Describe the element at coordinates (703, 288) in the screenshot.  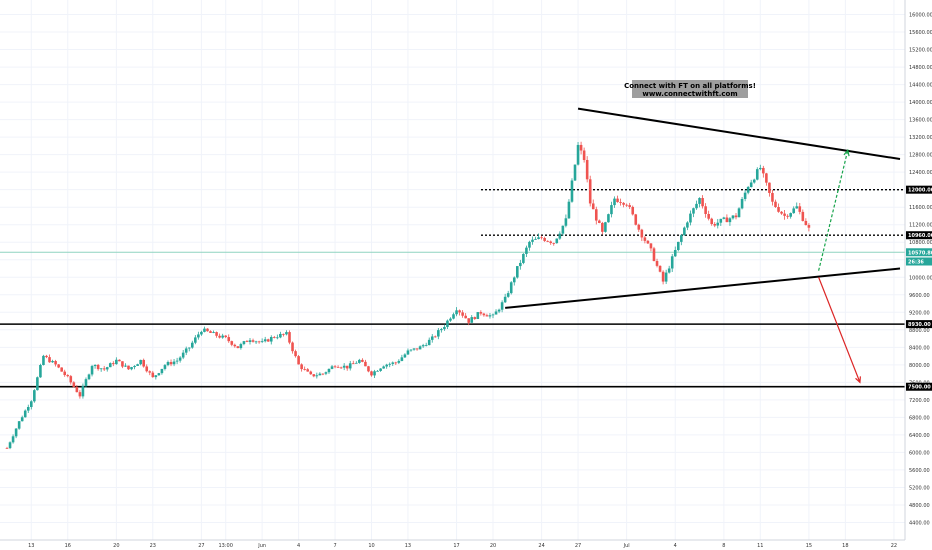
I see `trendline-lower` at that location.